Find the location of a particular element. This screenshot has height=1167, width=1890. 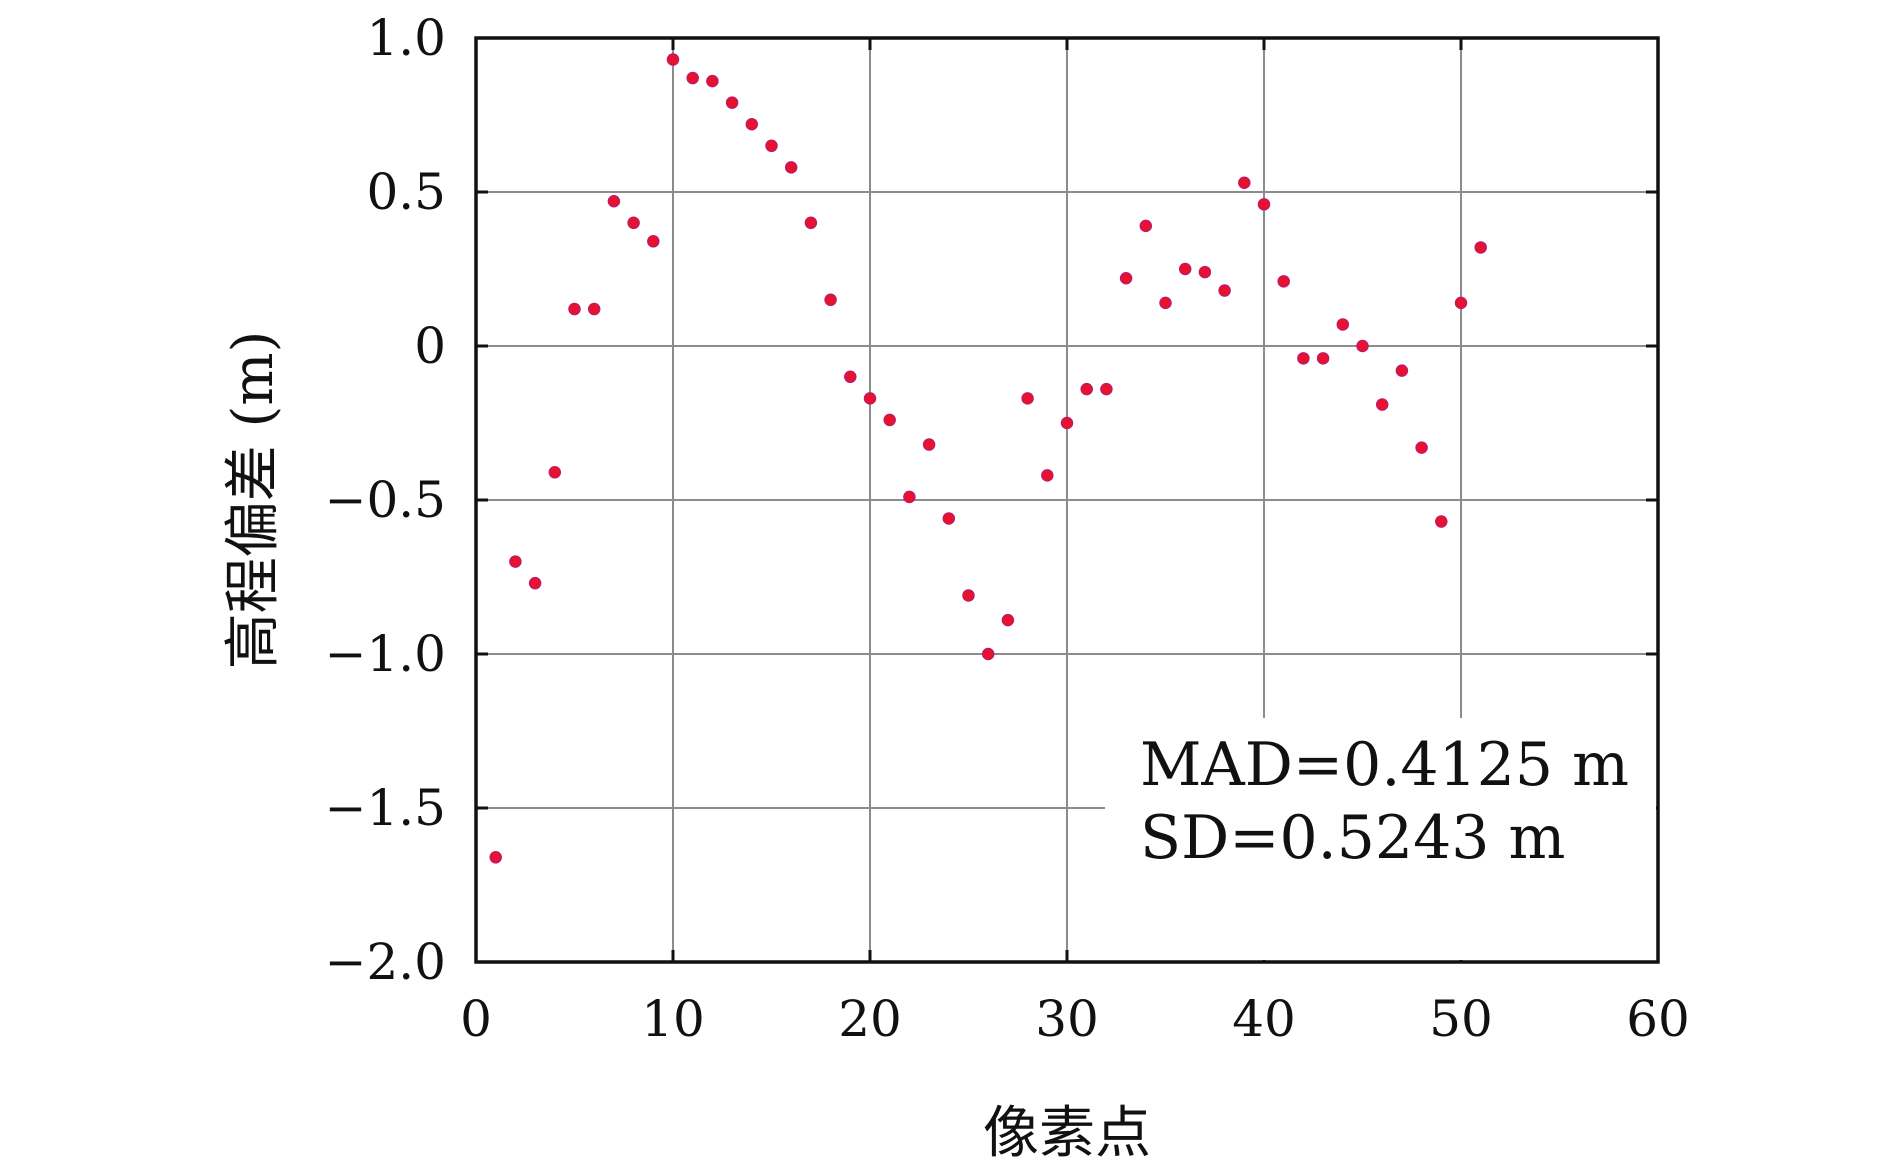

sd-annotation: SD=0.5243 m is located at coordinates (1352, 838).